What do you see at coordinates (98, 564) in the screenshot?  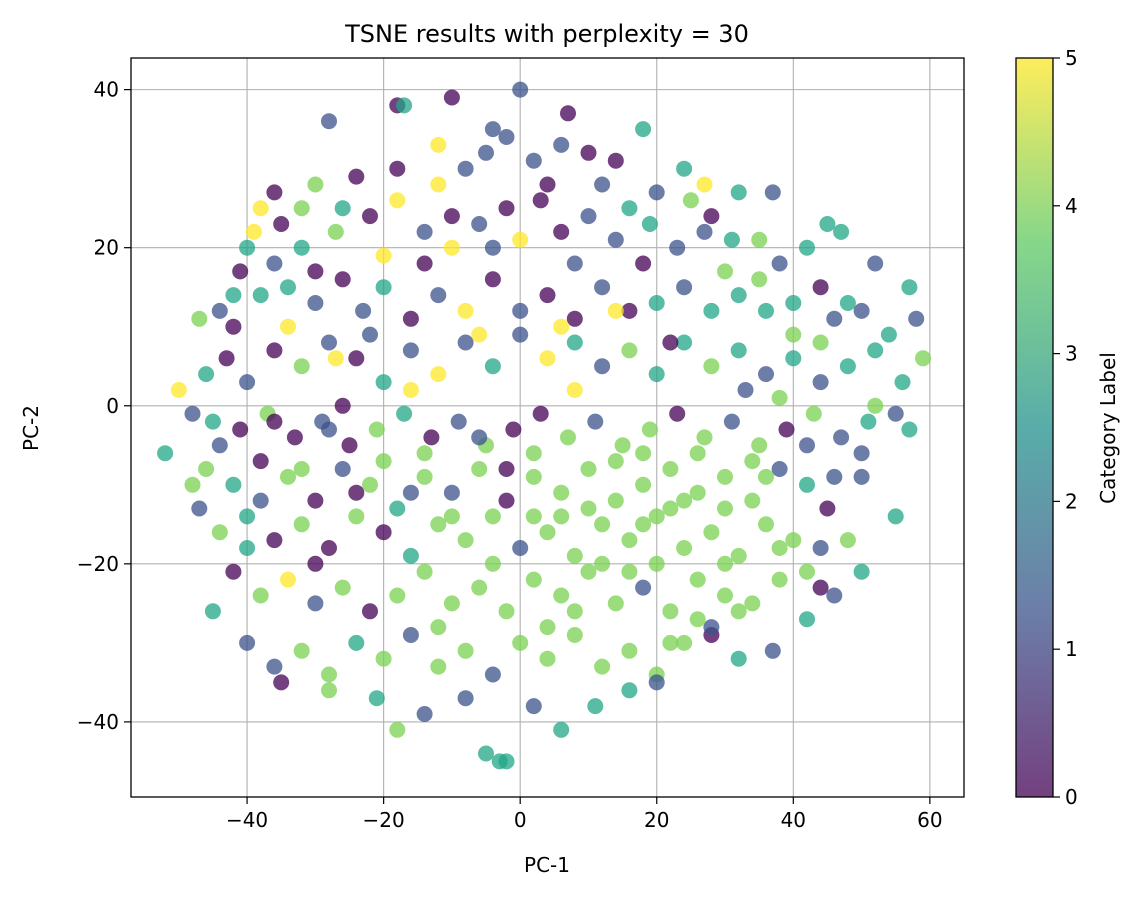 I see `y-tick-label: −20` at bounding box center [98, 564].